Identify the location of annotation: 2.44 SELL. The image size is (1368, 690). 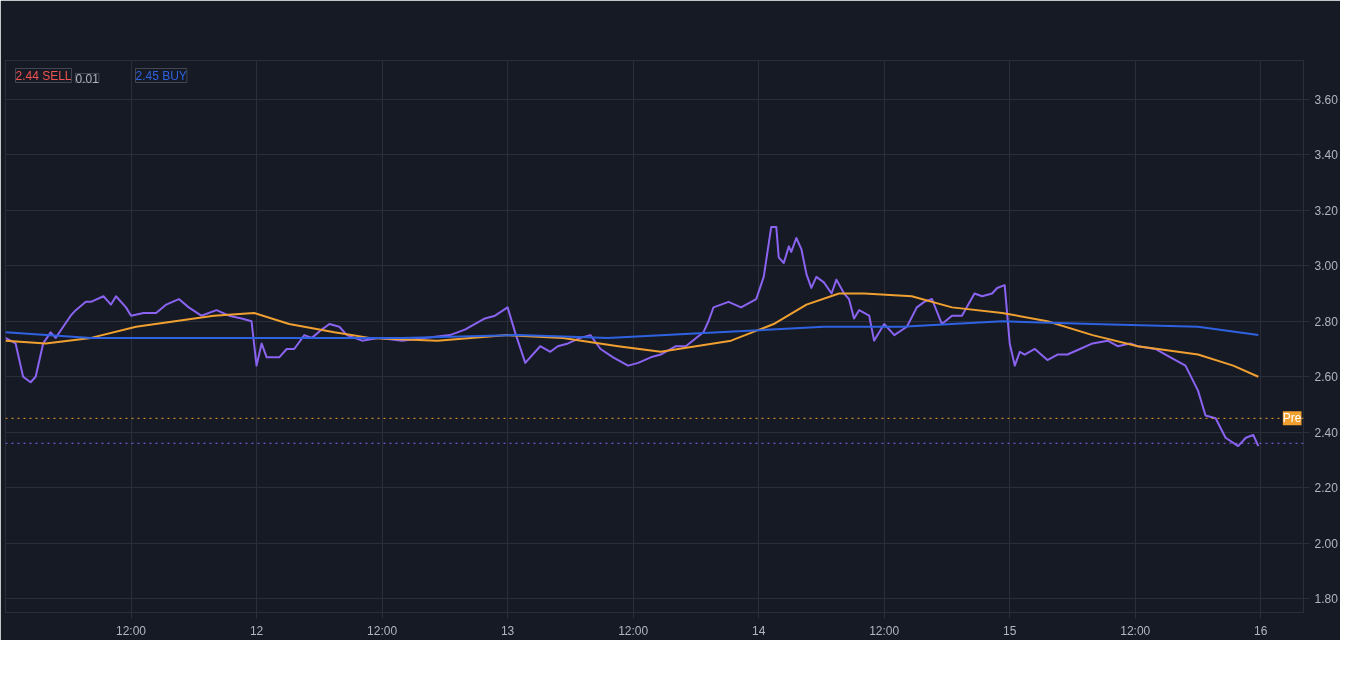
(43, 75).